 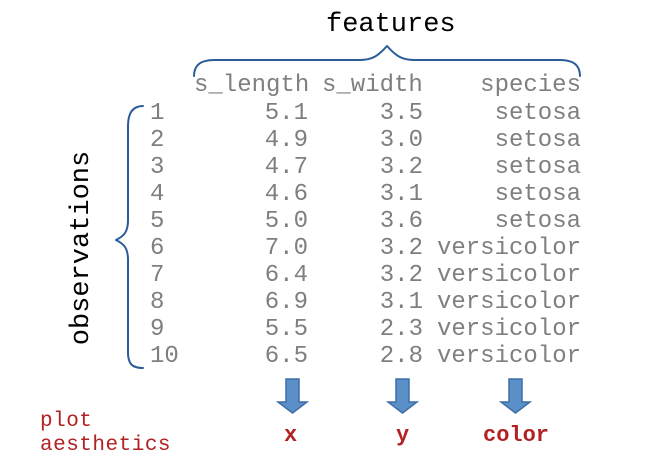 I want to click on plot-aesthetics-label: plot aesthetics, so click(x=105, y=434).